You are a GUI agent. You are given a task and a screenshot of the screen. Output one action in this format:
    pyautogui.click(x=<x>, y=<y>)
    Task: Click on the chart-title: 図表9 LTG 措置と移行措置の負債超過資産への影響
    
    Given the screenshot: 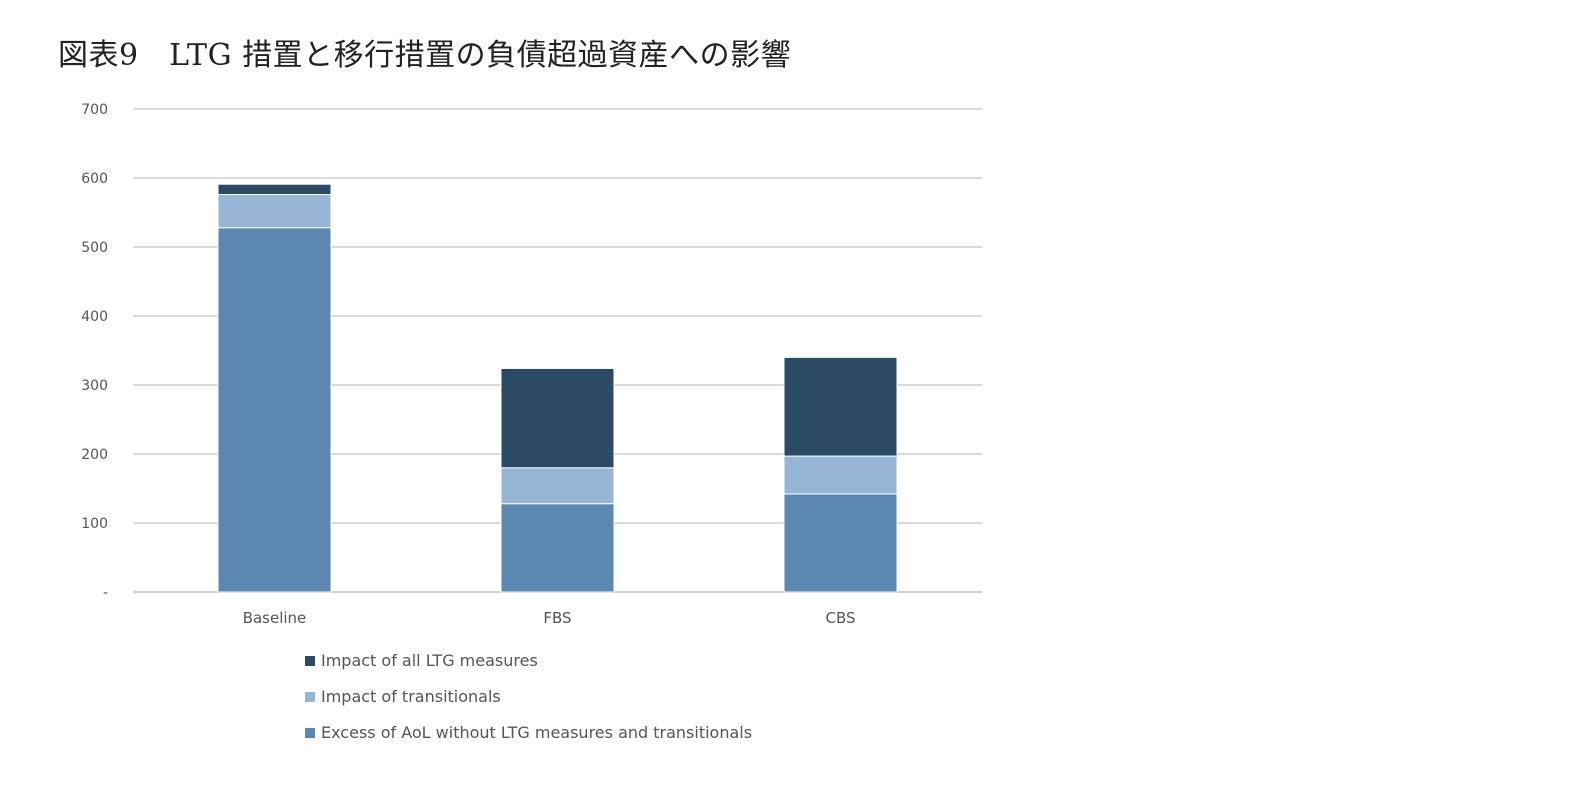 What is the action you would take?
    pyautogui.click(x=425, y=55)
    